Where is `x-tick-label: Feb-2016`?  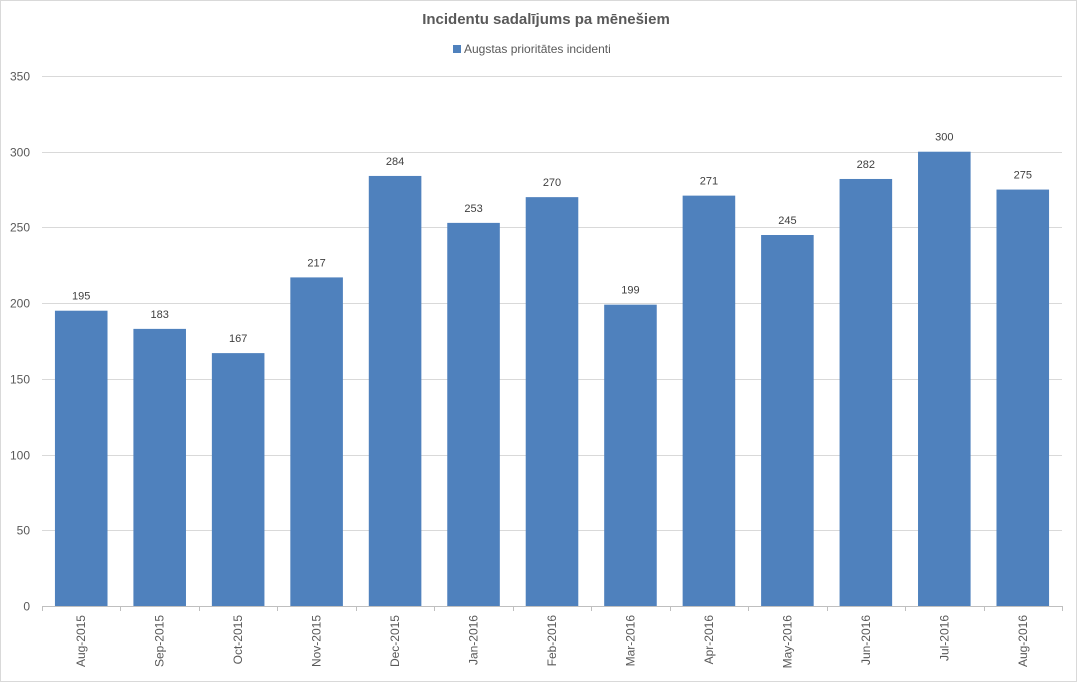 x-tick-label: Feb-2016 is located at coordinates (552, 641).